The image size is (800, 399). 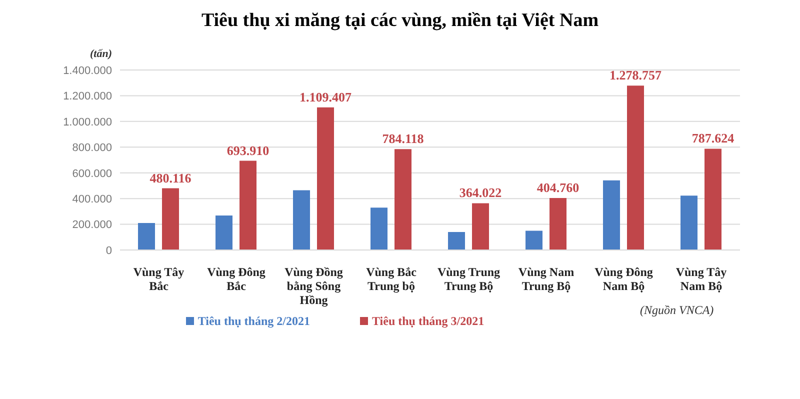 What do you see at coordinates (326, 96) in the screenshot?
I see `data-label: 1.109.407` at bounding box center [326, 96].